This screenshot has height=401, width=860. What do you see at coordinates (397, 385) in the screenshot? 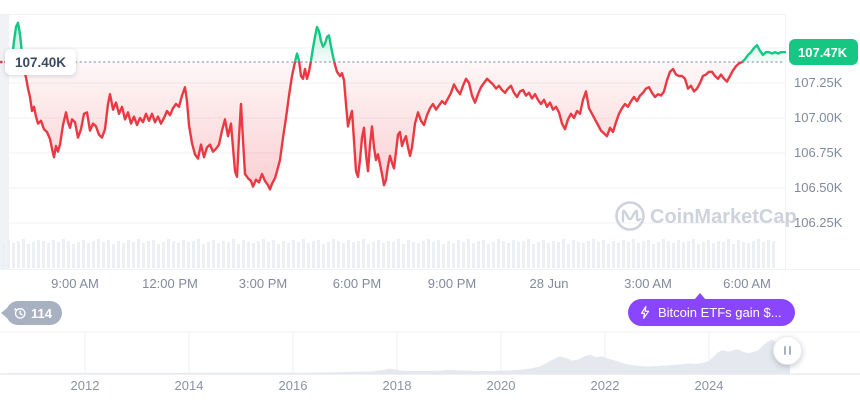
I see `year-axis-label: 2018` at bounding box center [397, 385].